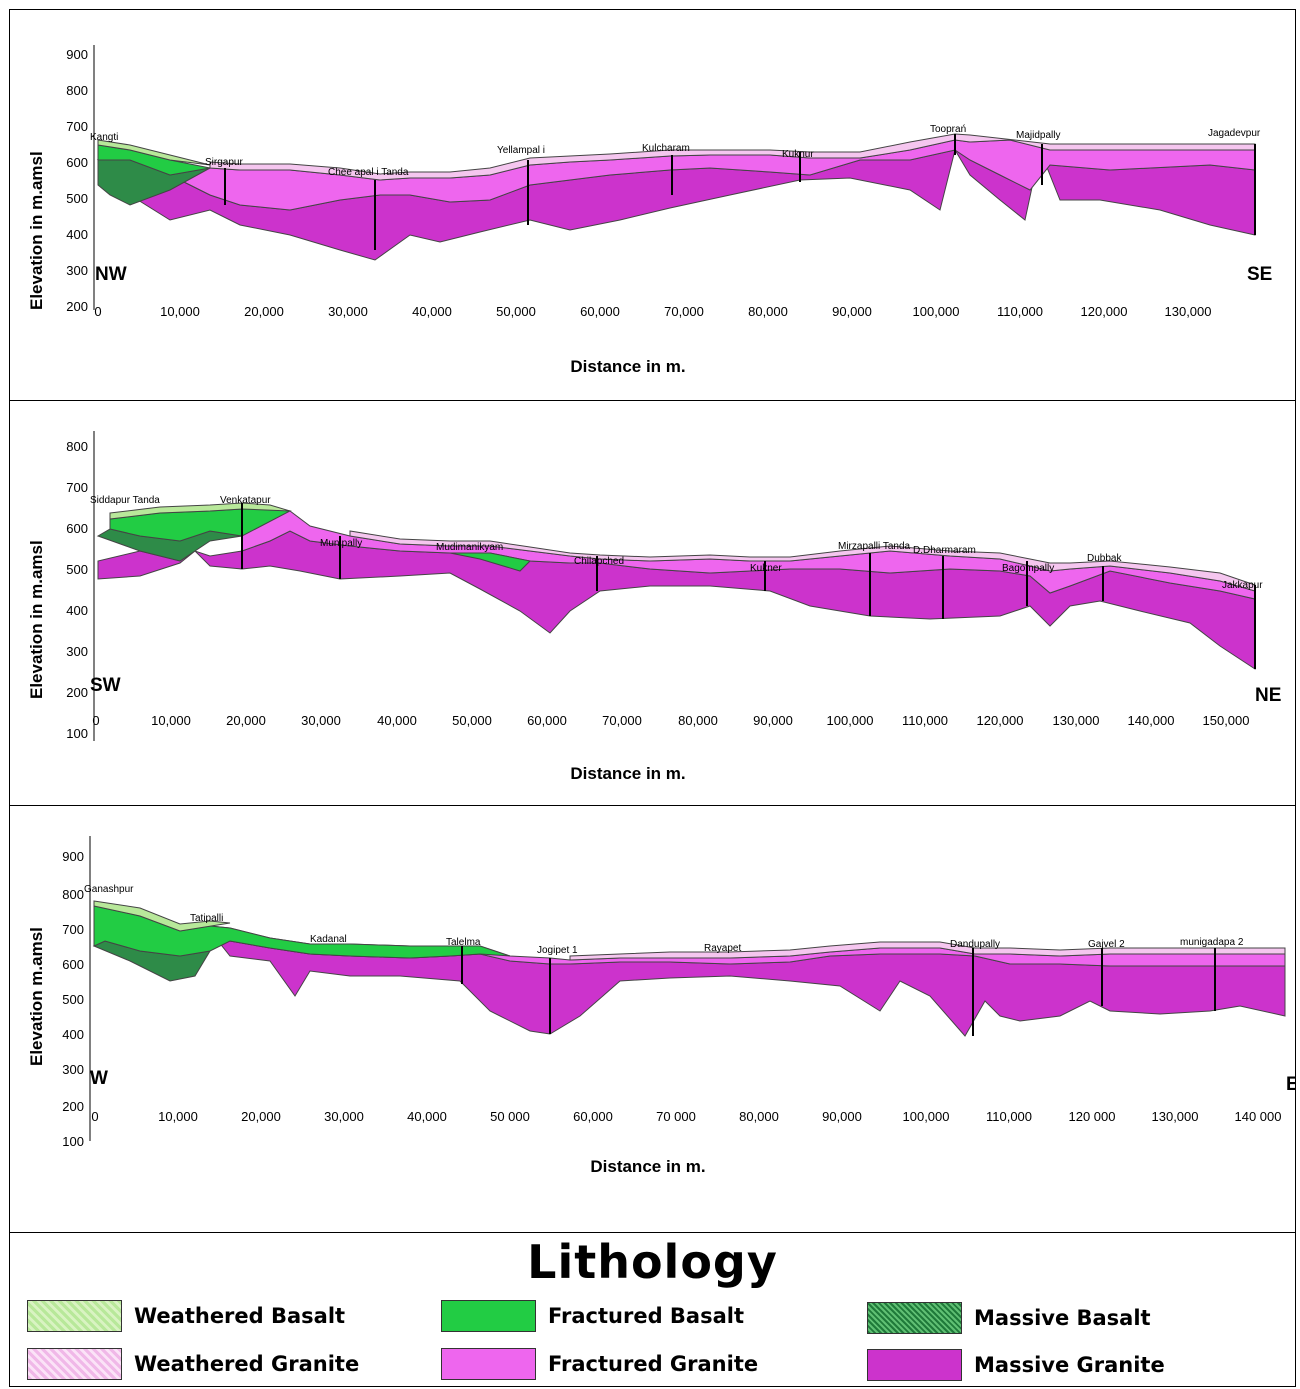 The image size is (1300, 1389). I want to click on legend-label: Massive Basalt, so click(1062, 1318).